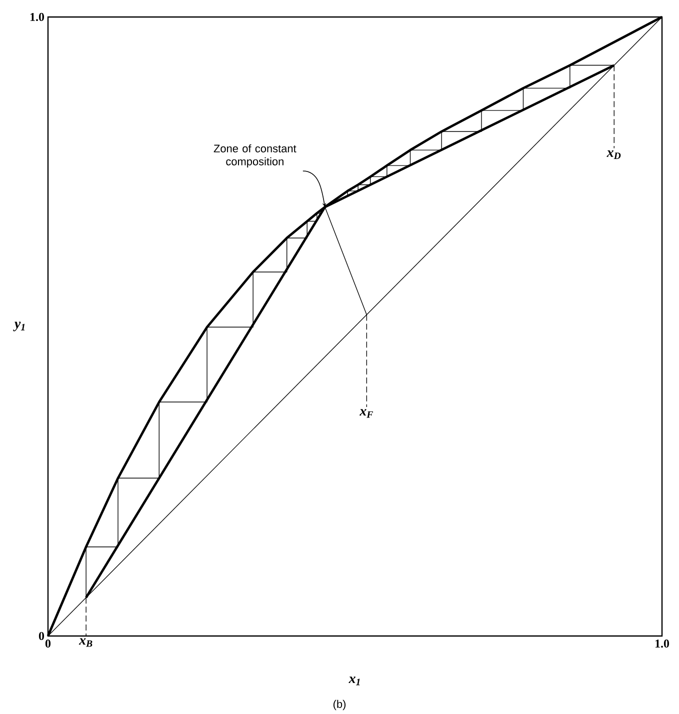 The width and height of the screenshot is (679, 714). What do you see at coordinates (19, 327) in the screenshot?
I see `y-axis-title: y$_{1}$` at bounding box center [19, 327].